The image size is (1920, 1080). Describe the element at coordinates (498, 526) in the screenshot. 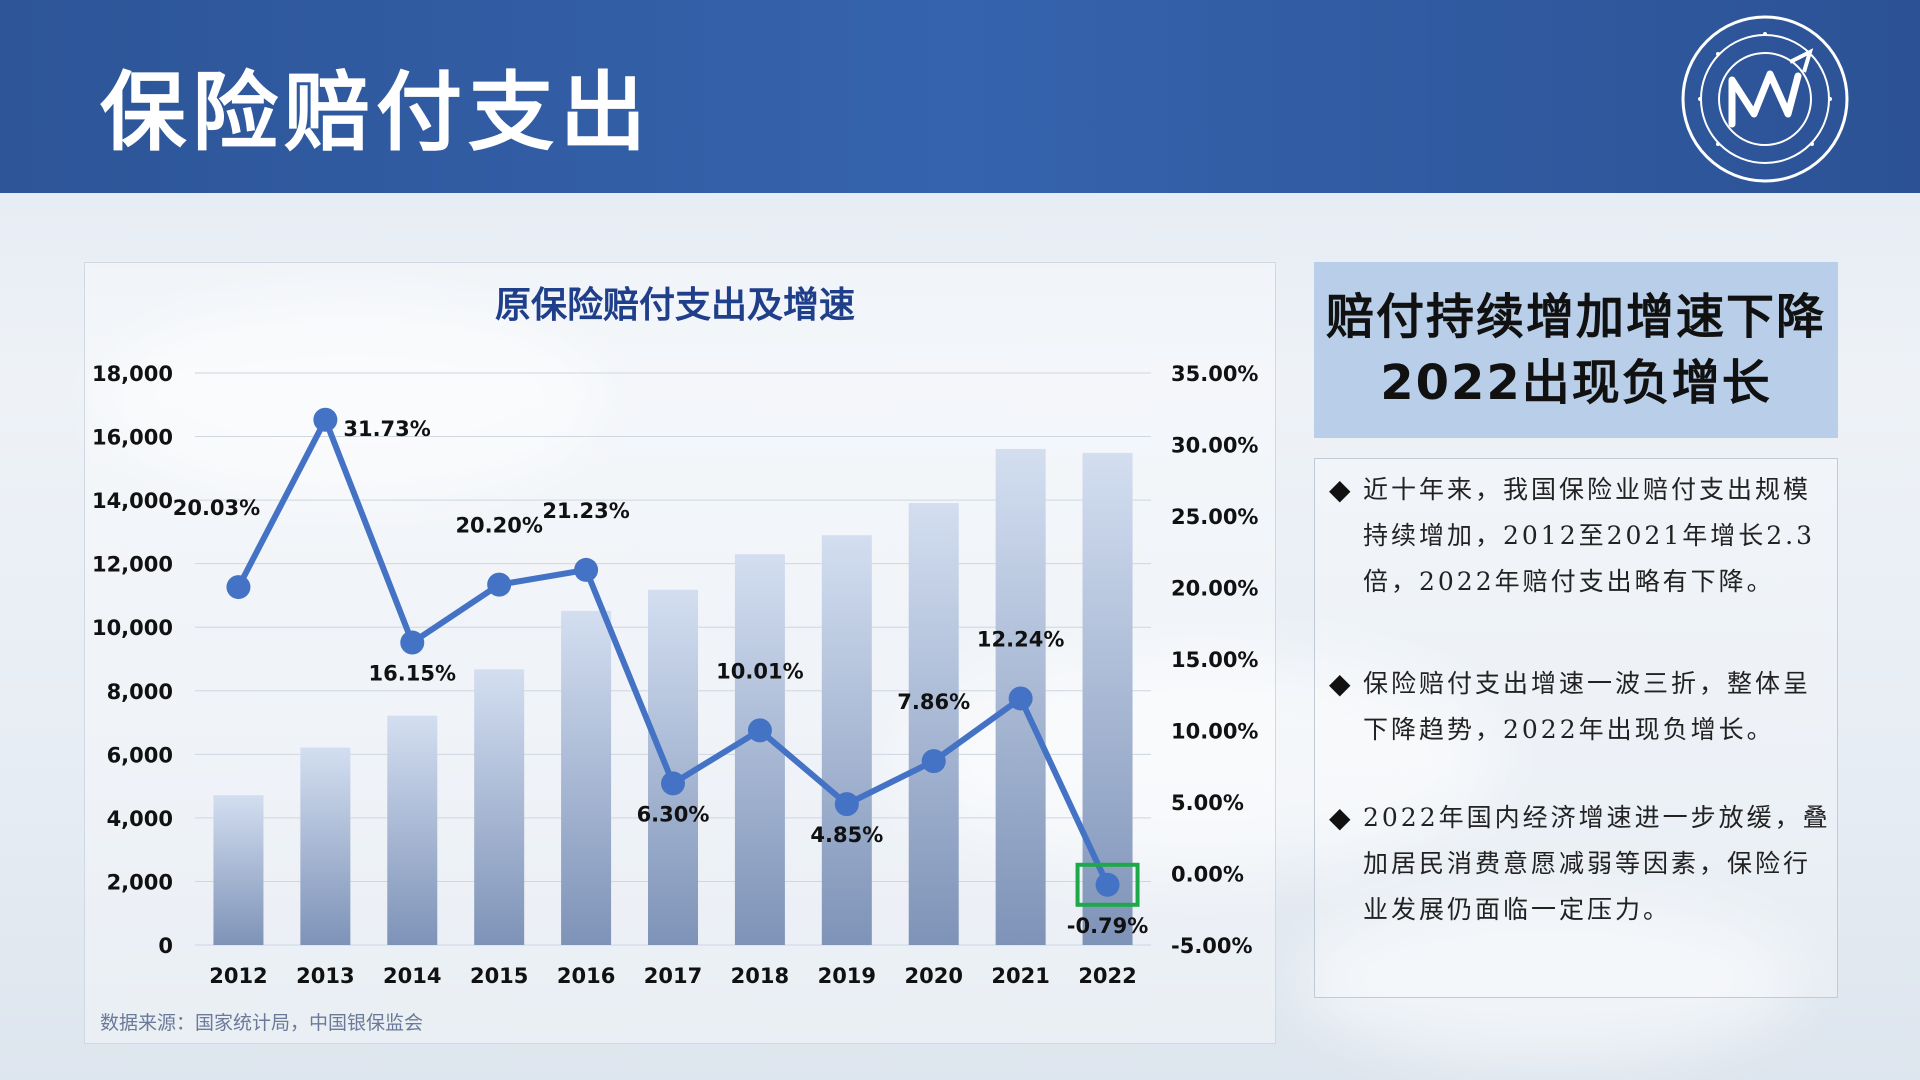

I see `data-label: 20.20%` at that location.